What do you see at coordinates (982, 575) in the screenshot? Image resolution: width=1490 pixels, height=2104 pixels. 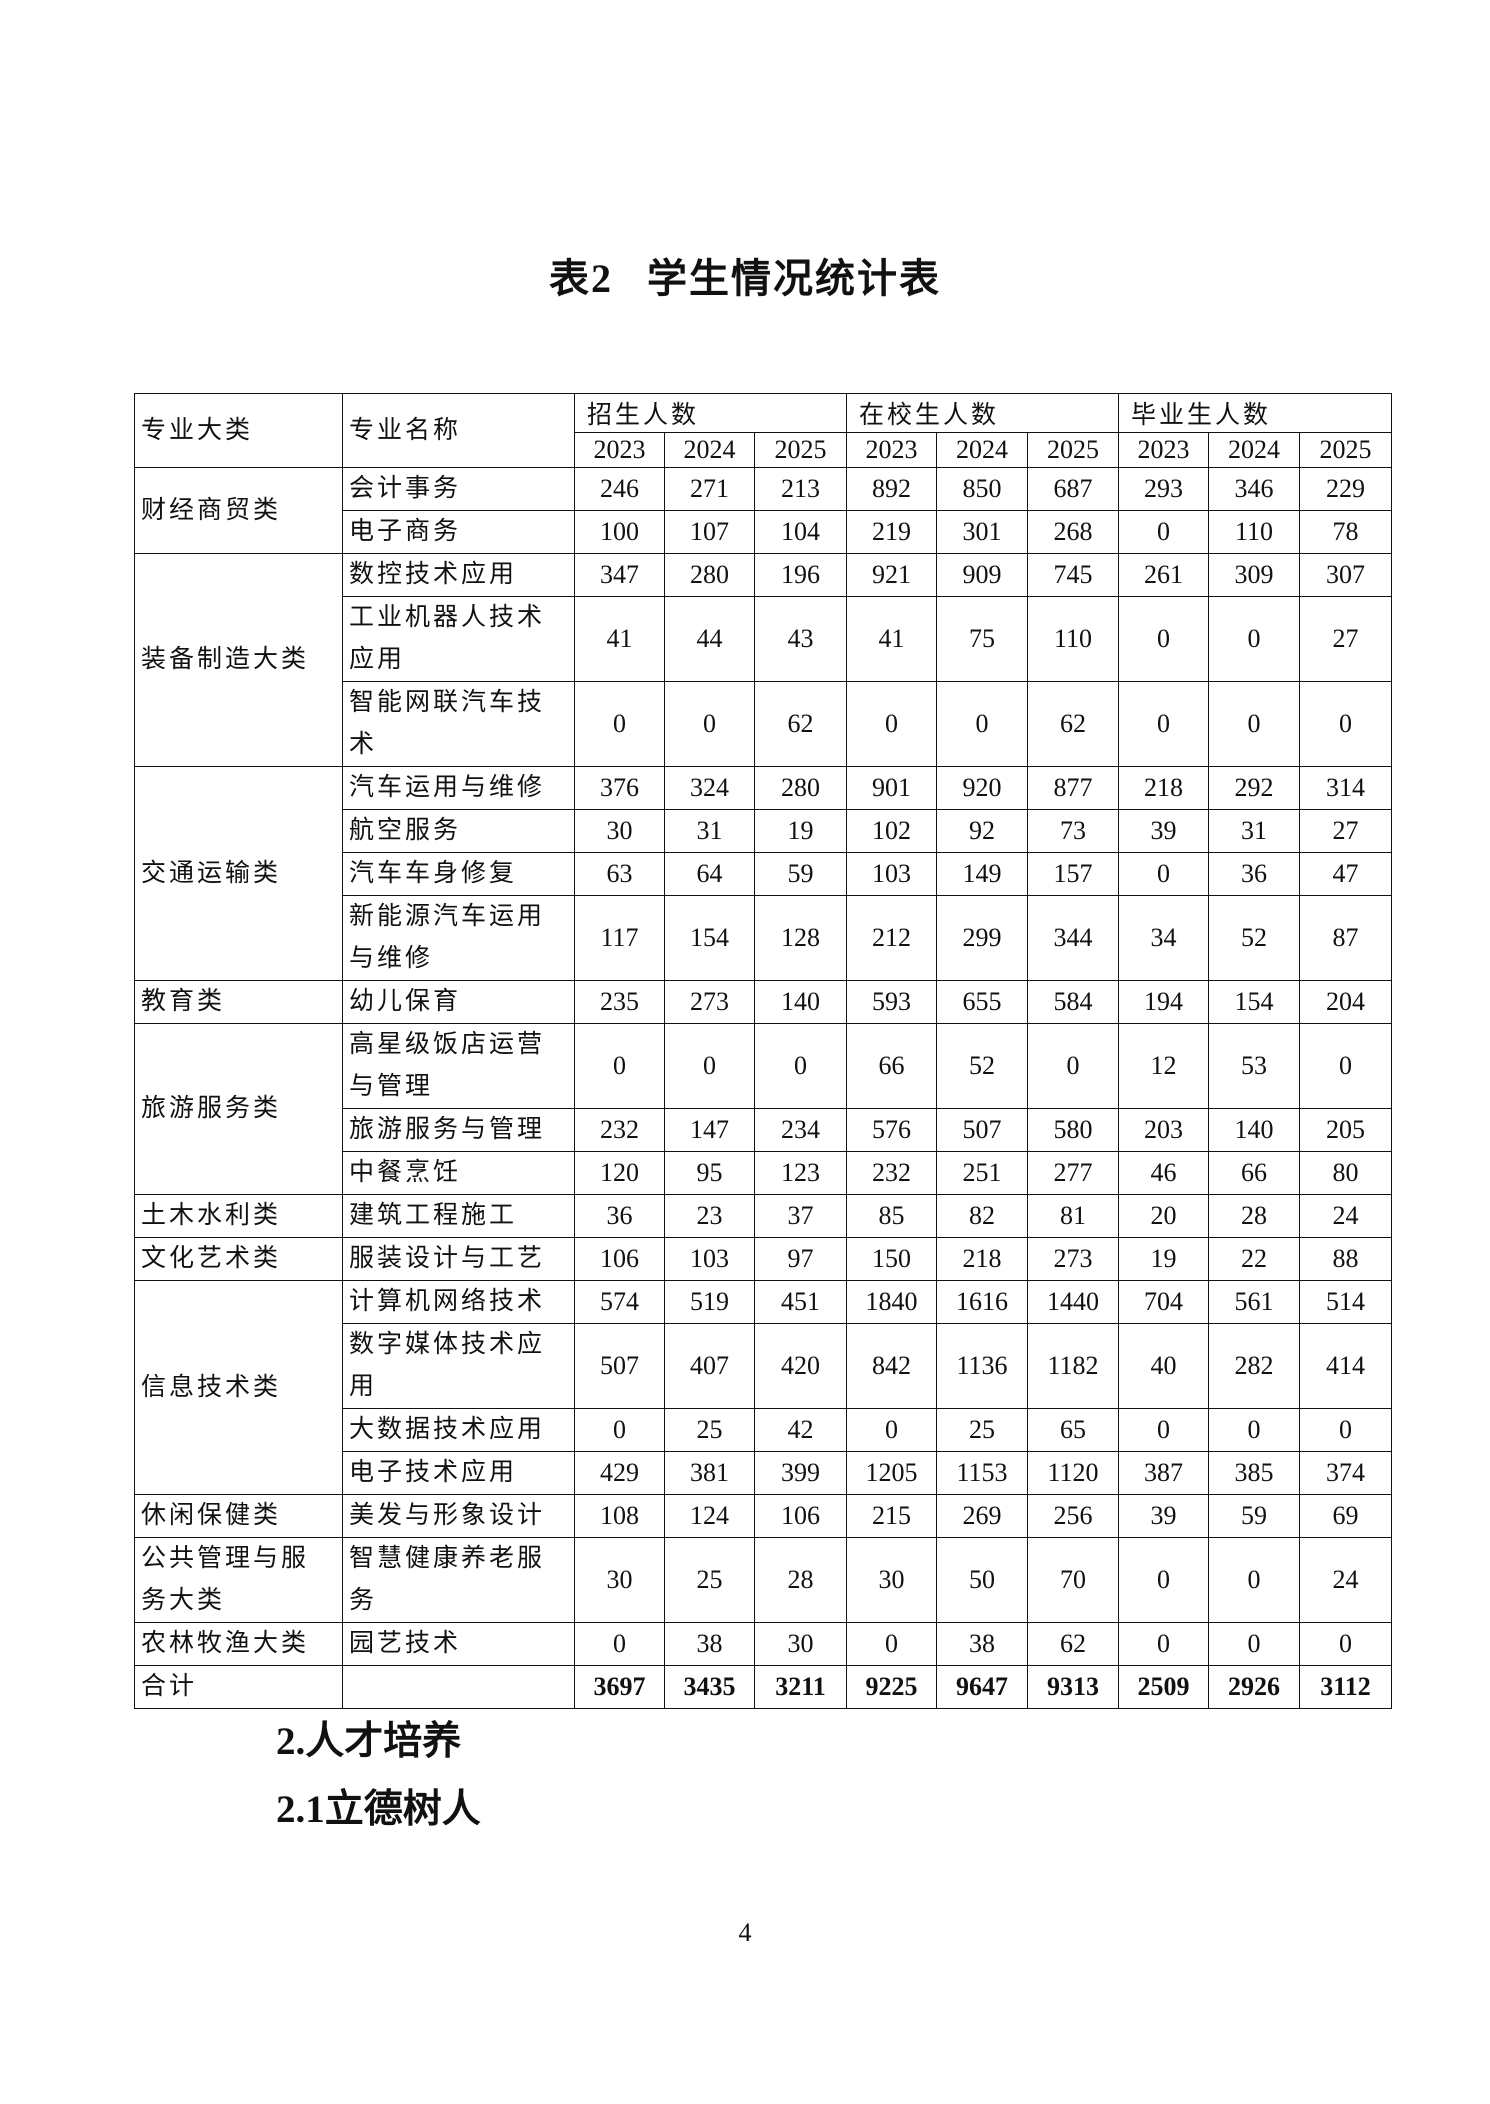 I see `value-cell: 909` at bounding box center [982, 575].